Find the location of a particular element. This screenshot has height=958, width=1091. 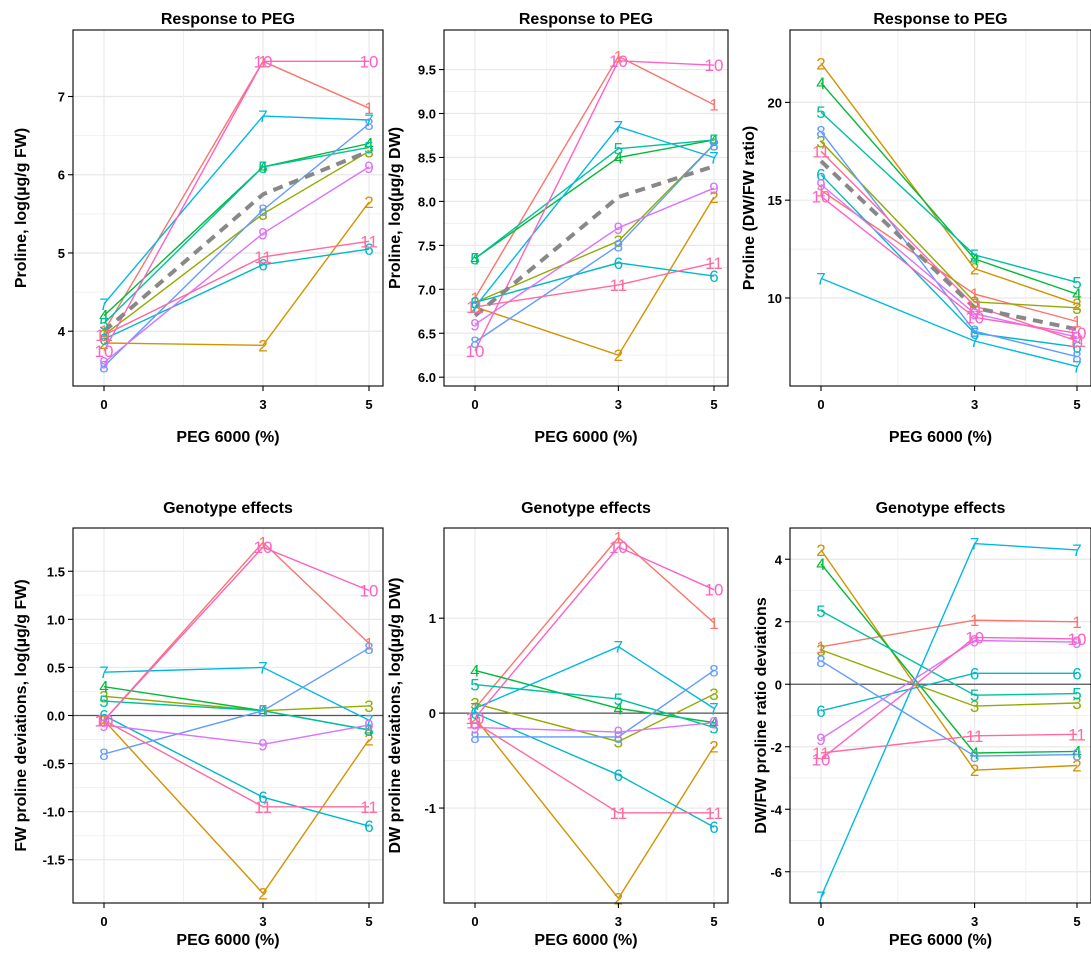

y-tick-label: 2 is located at coordinates (778, 622).